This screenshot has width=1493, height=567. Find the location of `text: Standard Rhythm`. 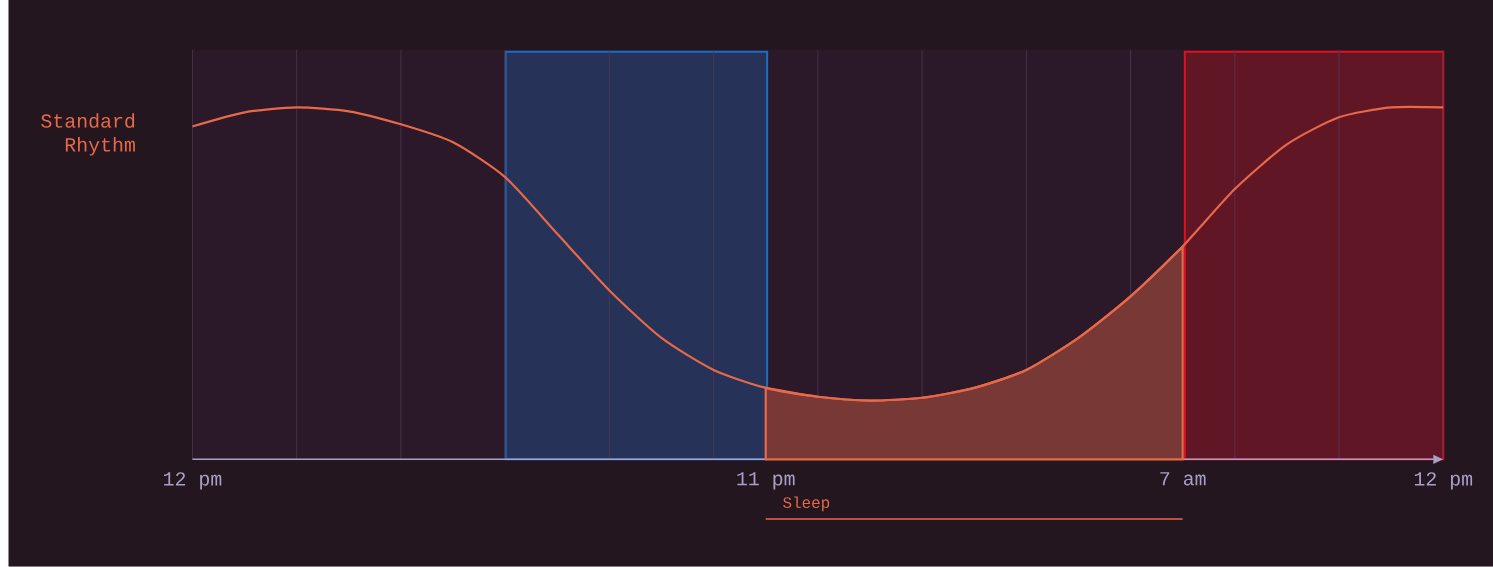

text: Standard Rhythm is located at coordinates (88, 134).